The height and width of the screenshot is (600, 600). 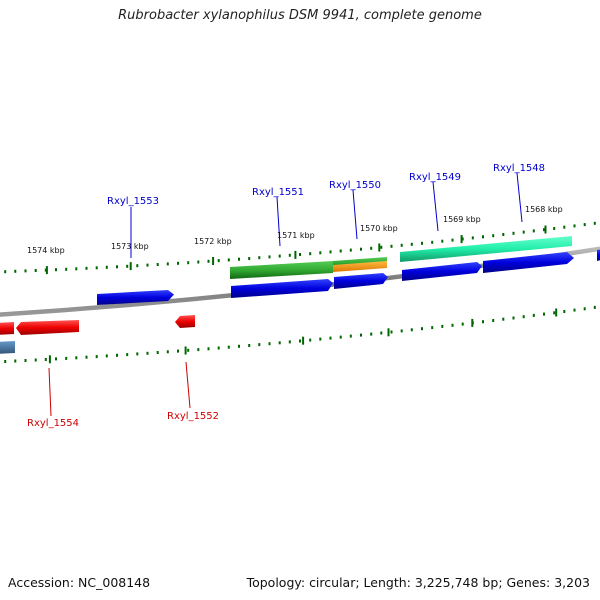 I want to click on misc-feature-bar, so click(x=360, y=266).